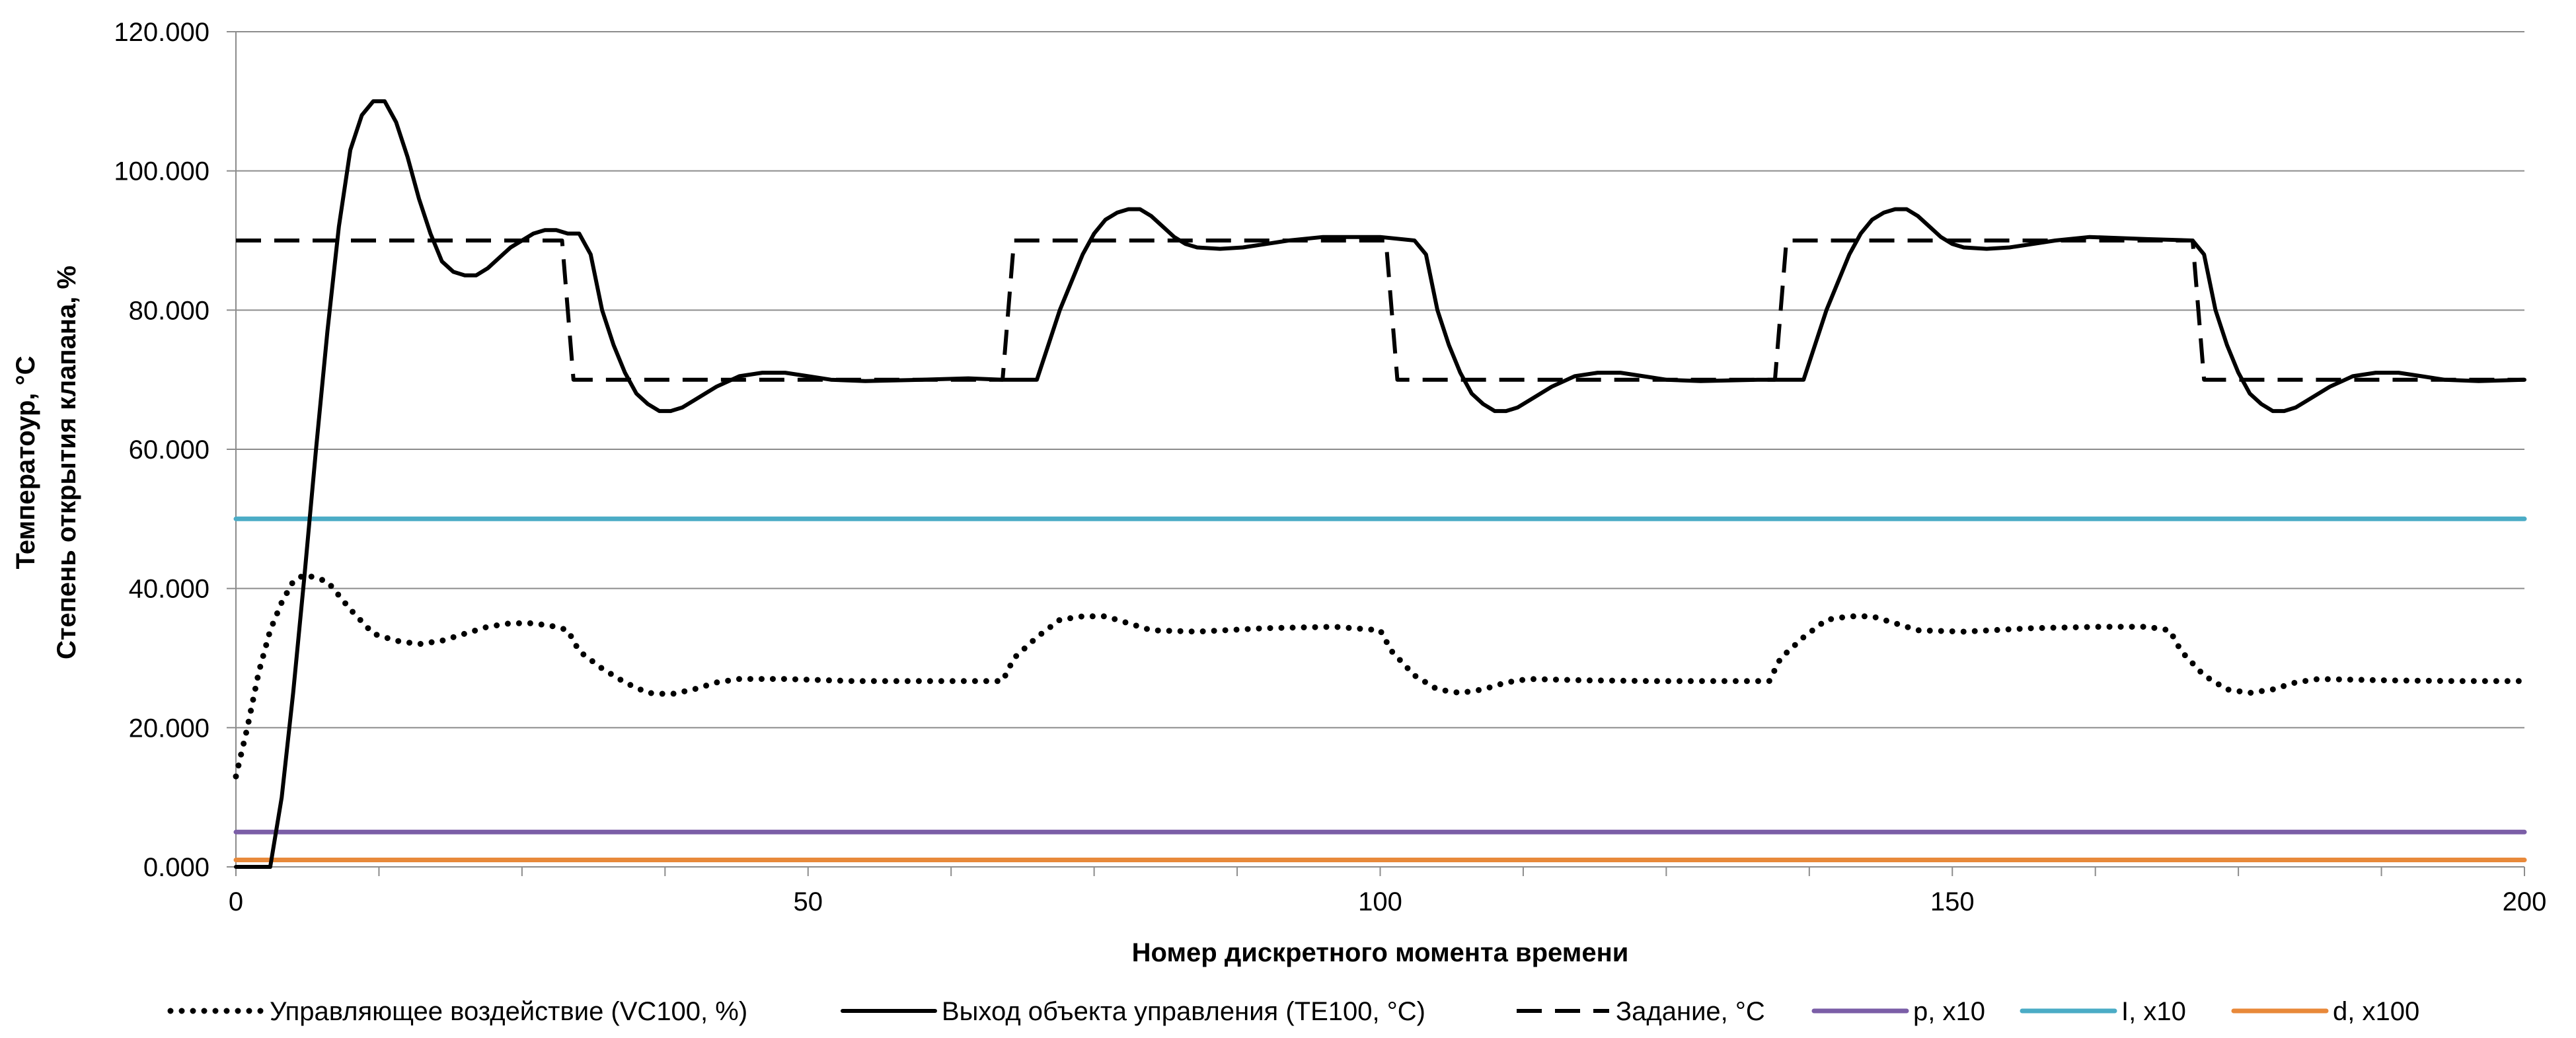 The height and width of the screenshot is (1038, 2576). What do you see at coordinates (66, 462) in the screenshot?
I see `y-axis-title-line: Степень открытия клапана, %` at bounding box center [66, 462].